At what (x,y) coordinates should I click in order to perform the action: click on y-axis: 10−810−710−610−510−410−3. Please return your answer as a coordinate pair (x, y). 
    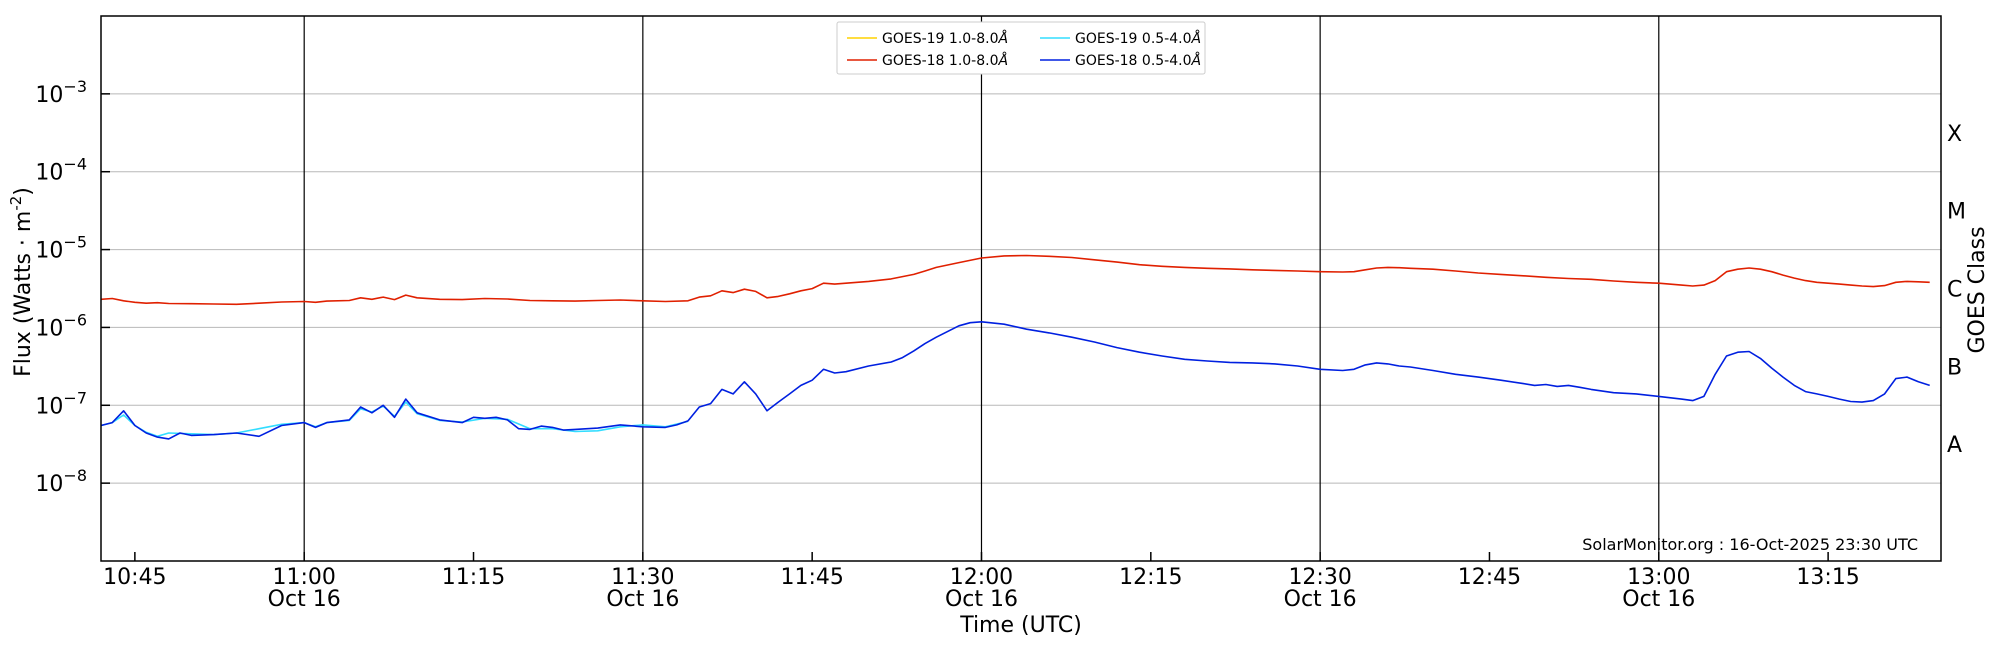
    Looking at the image, I should click on (72, 287).